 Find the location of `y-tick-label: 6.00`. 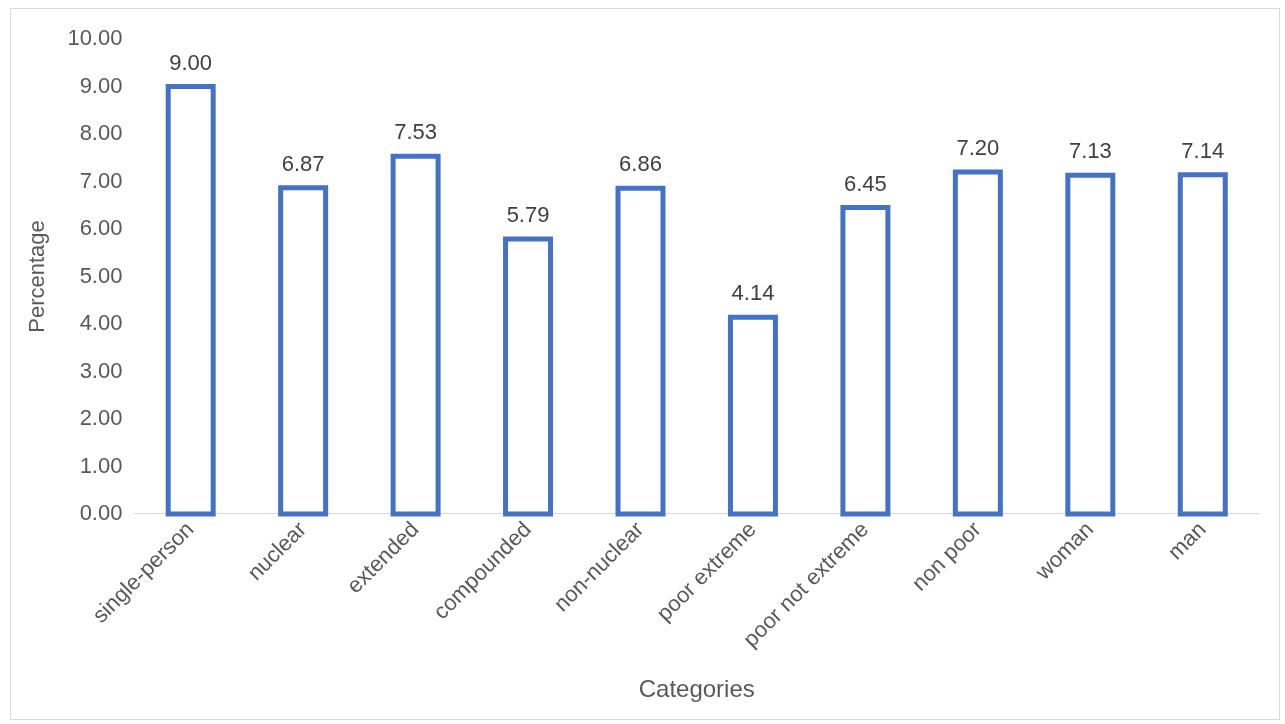

y-tick-label: 6.00 is located at coordinates (101, 228).